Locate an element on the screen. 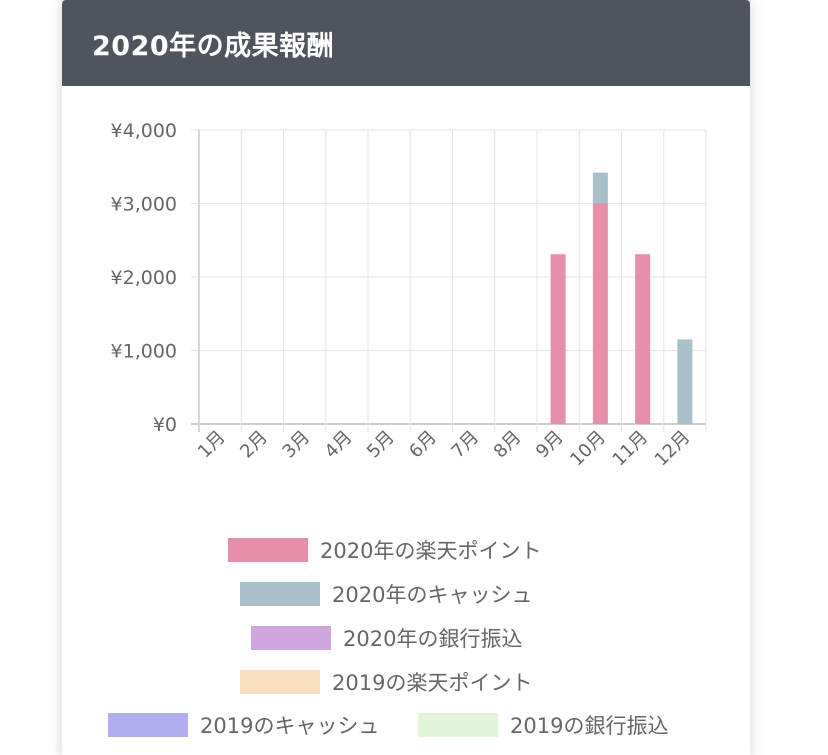 This screenshot has width=828, height=755. legend-label: 2019の楽天ポイント is located at coordinates (432, 683).